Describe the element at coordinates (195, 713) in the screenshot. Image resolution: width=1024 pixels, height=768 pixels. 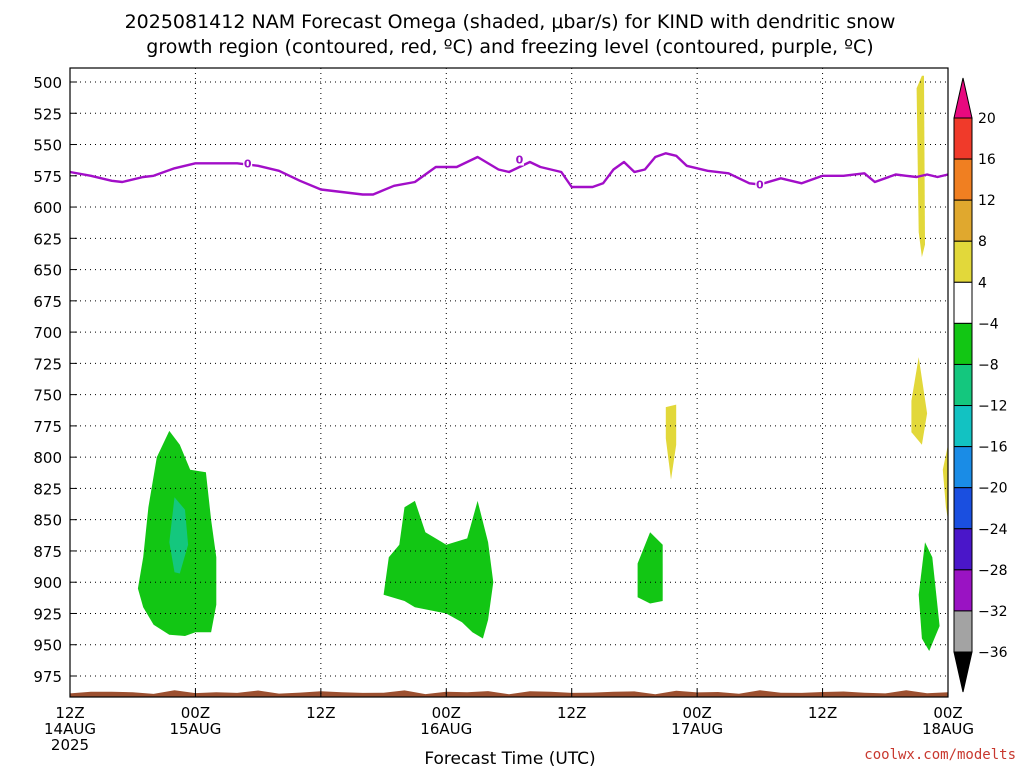
I see `x-tick-label-12-0: 00Z` at that location.